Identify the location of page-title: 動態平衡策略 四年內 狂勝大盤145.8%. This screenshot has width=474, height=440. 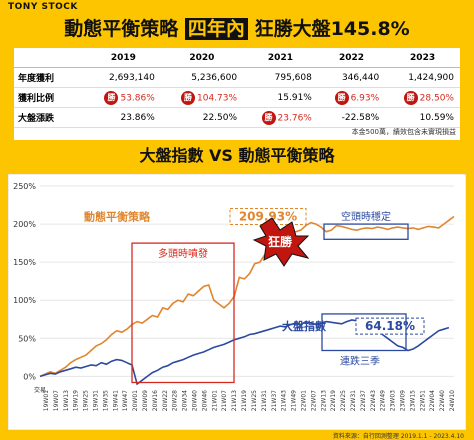
(237, 27).